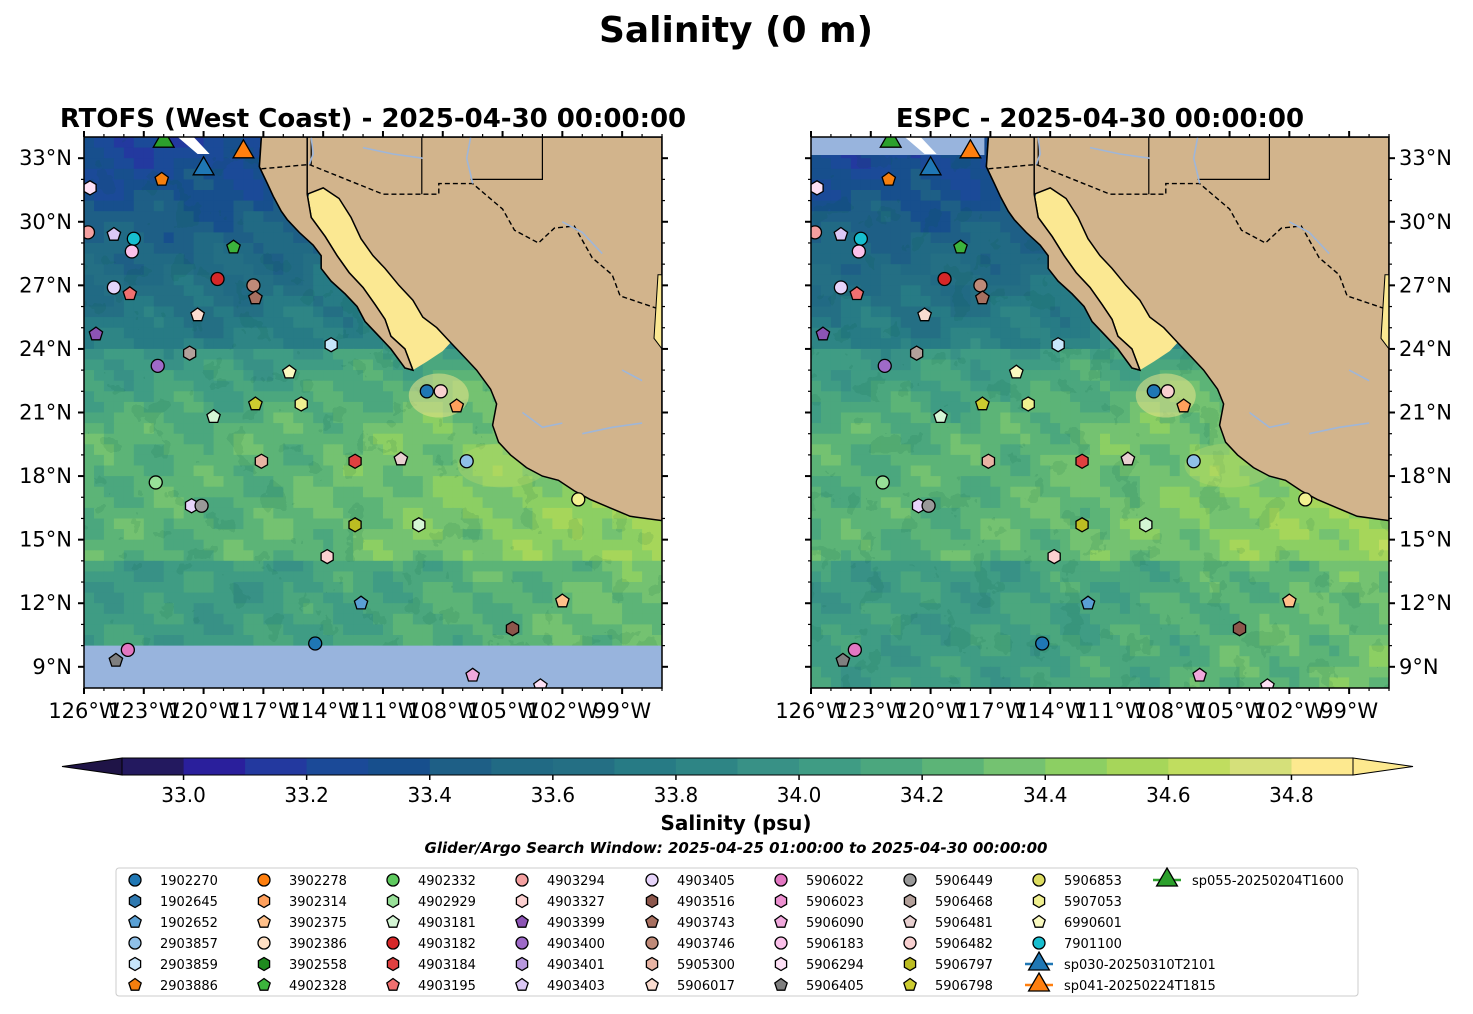  What do you see at coordinates (264, 711) in the screenshot?
I see `rtofs-lon-tick-label: 117°W` at bounding box center [264, 711].